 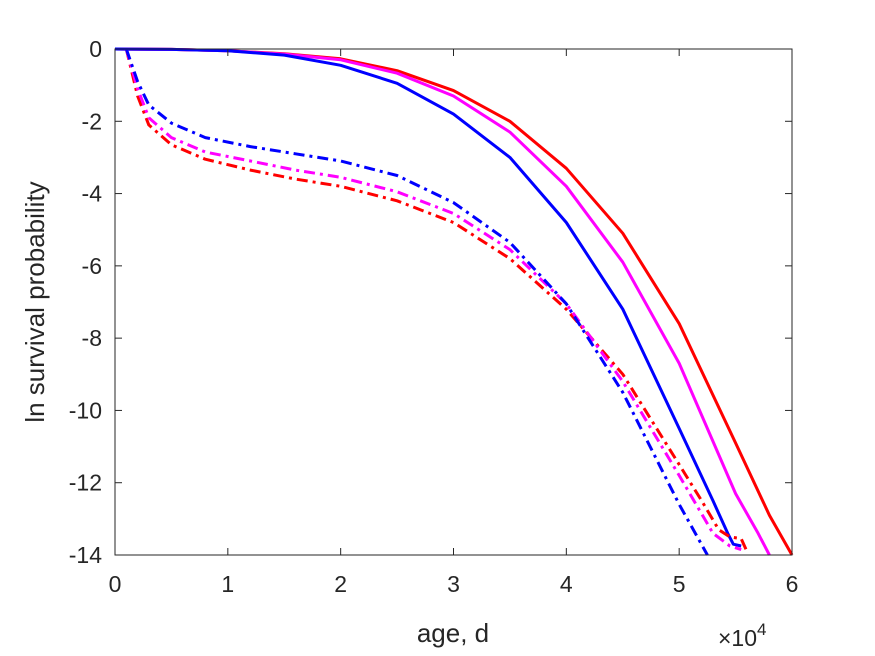 I want to click on x-tick-label: 4, so click(x=566, y=584).